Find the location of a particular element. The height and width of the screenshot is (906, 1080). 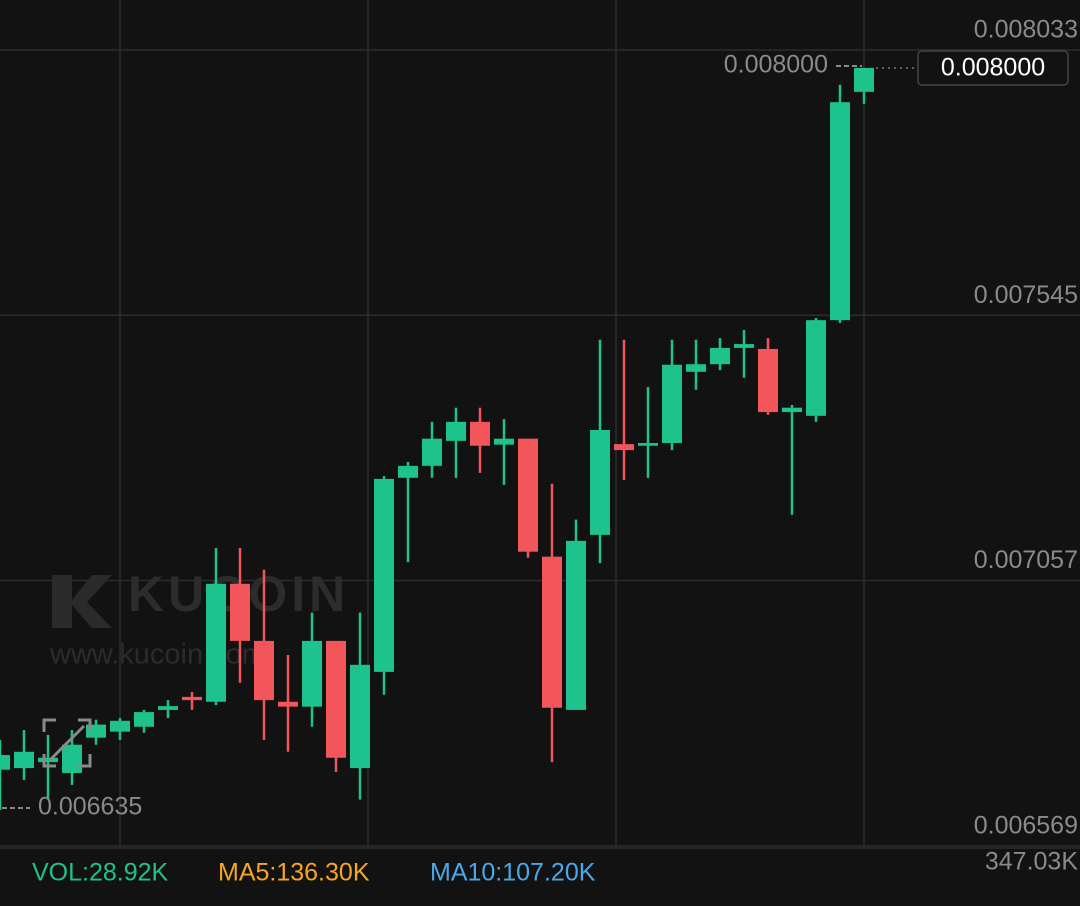

volume-axis-label: 347.03K is located at coordinates (1031, 862).